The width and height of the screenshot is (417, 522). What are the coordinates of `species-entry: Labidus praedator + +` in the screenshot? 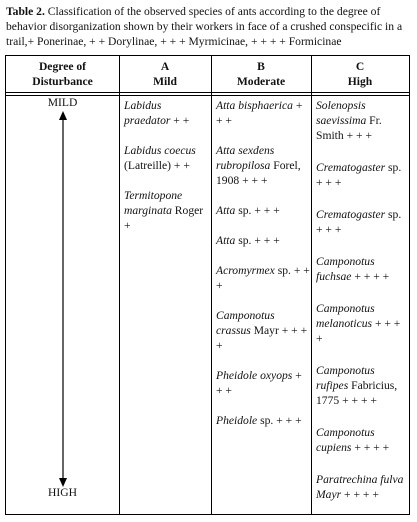 It's located at (167, 113).